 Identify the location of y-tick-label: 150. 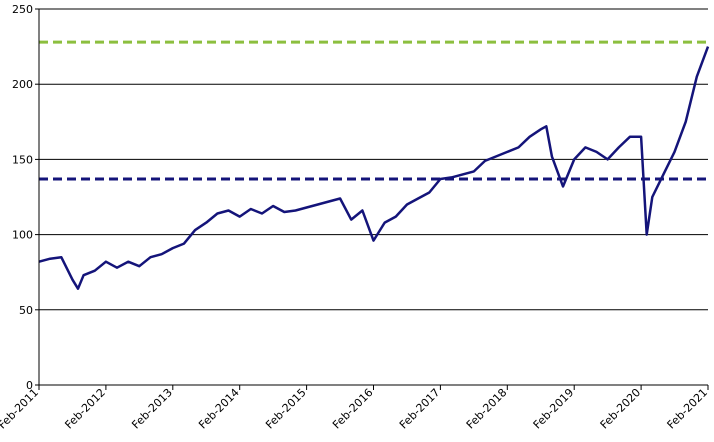
(22, 159).